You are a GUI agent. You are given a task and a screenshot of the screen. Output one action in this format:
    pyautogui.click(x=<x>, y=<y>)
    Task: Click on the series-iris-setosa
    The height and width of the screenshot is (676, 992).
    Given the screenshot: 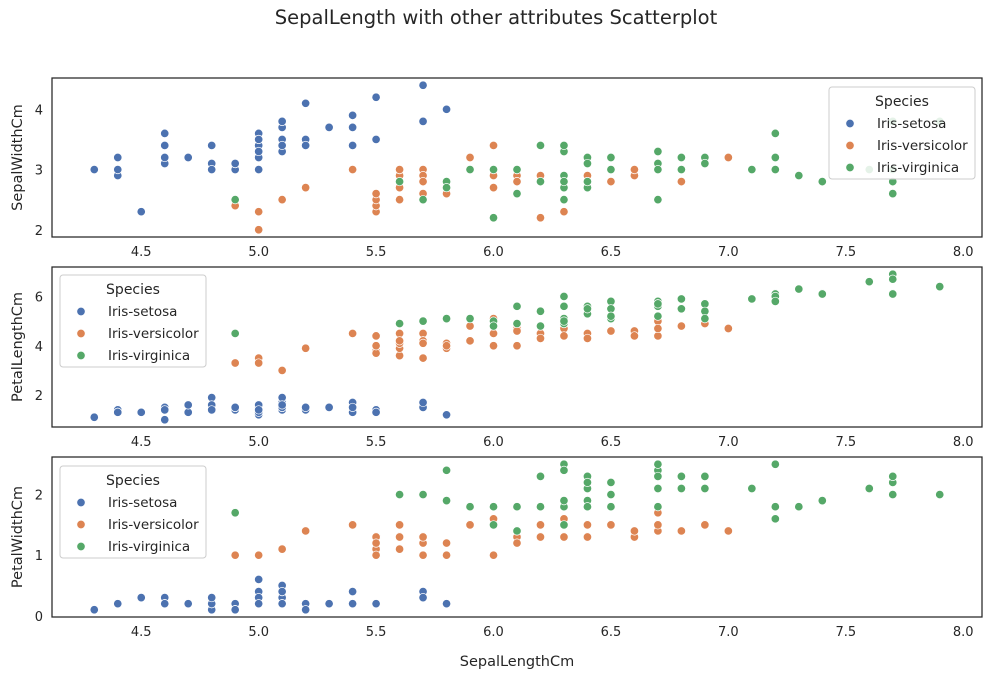 What is the action you would take?
    pyautogui.click(x=270, y=408)
    